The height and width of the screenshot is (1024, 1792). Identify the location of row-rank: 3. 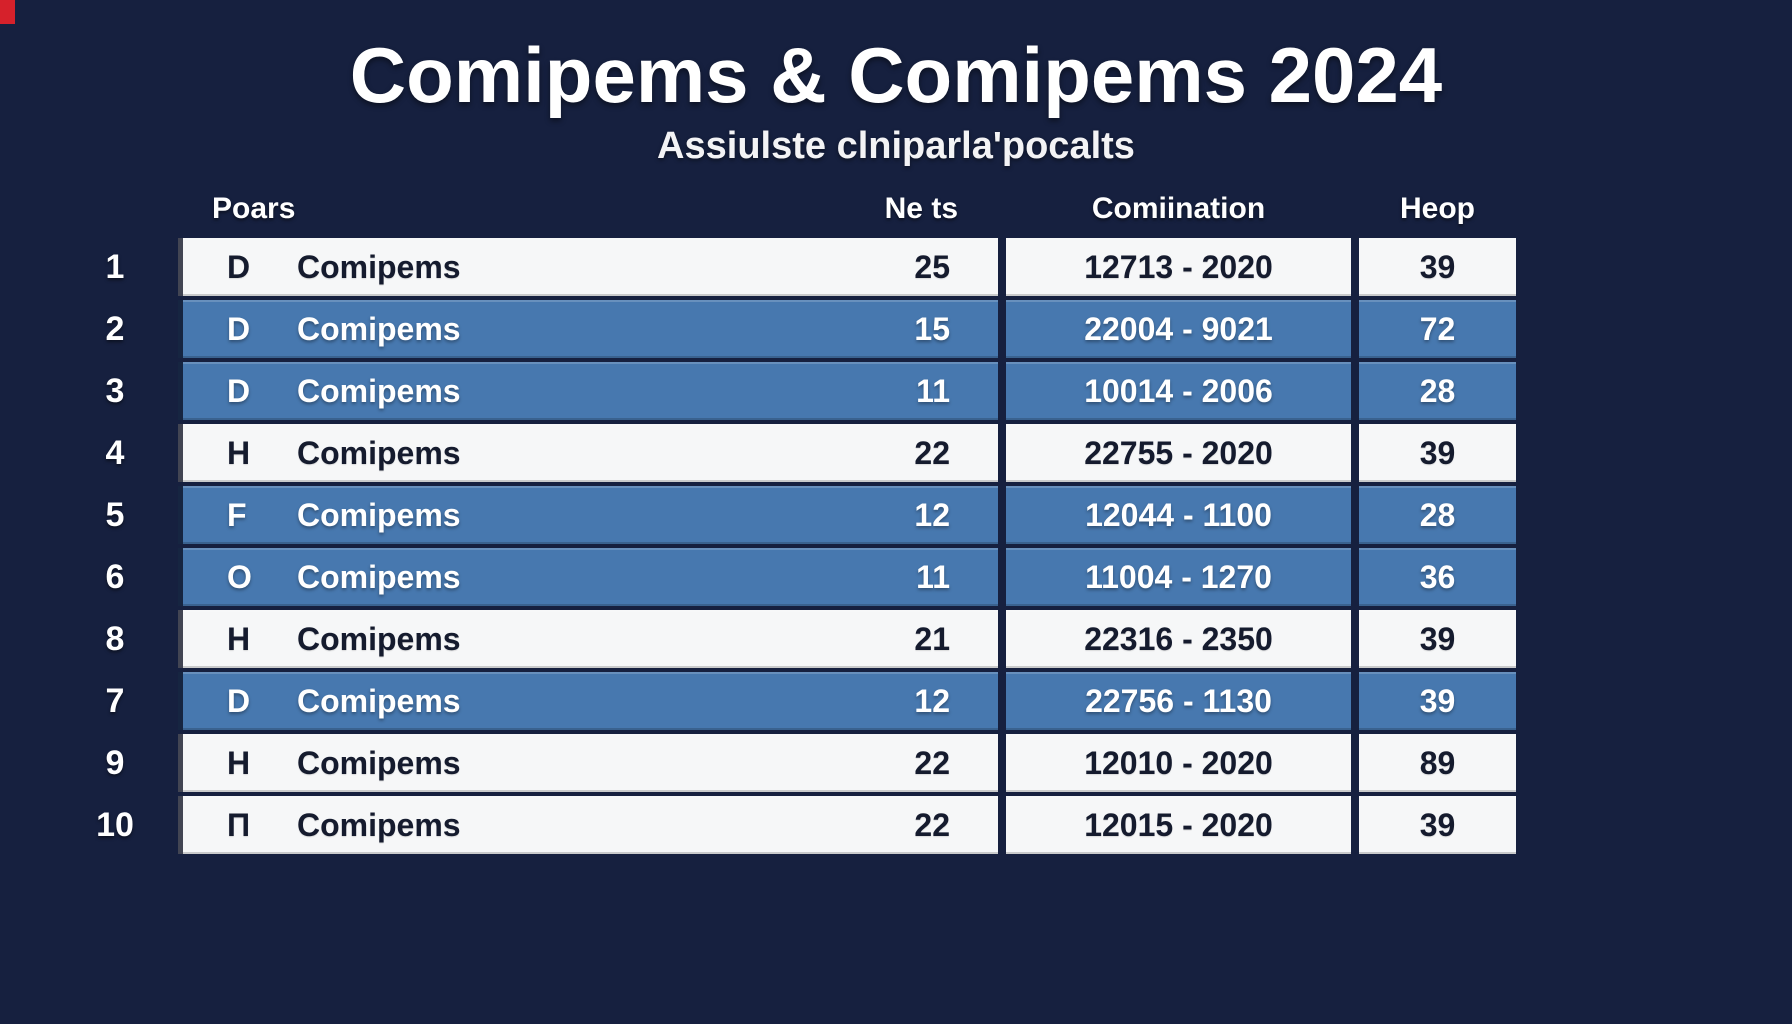
(115, 390).